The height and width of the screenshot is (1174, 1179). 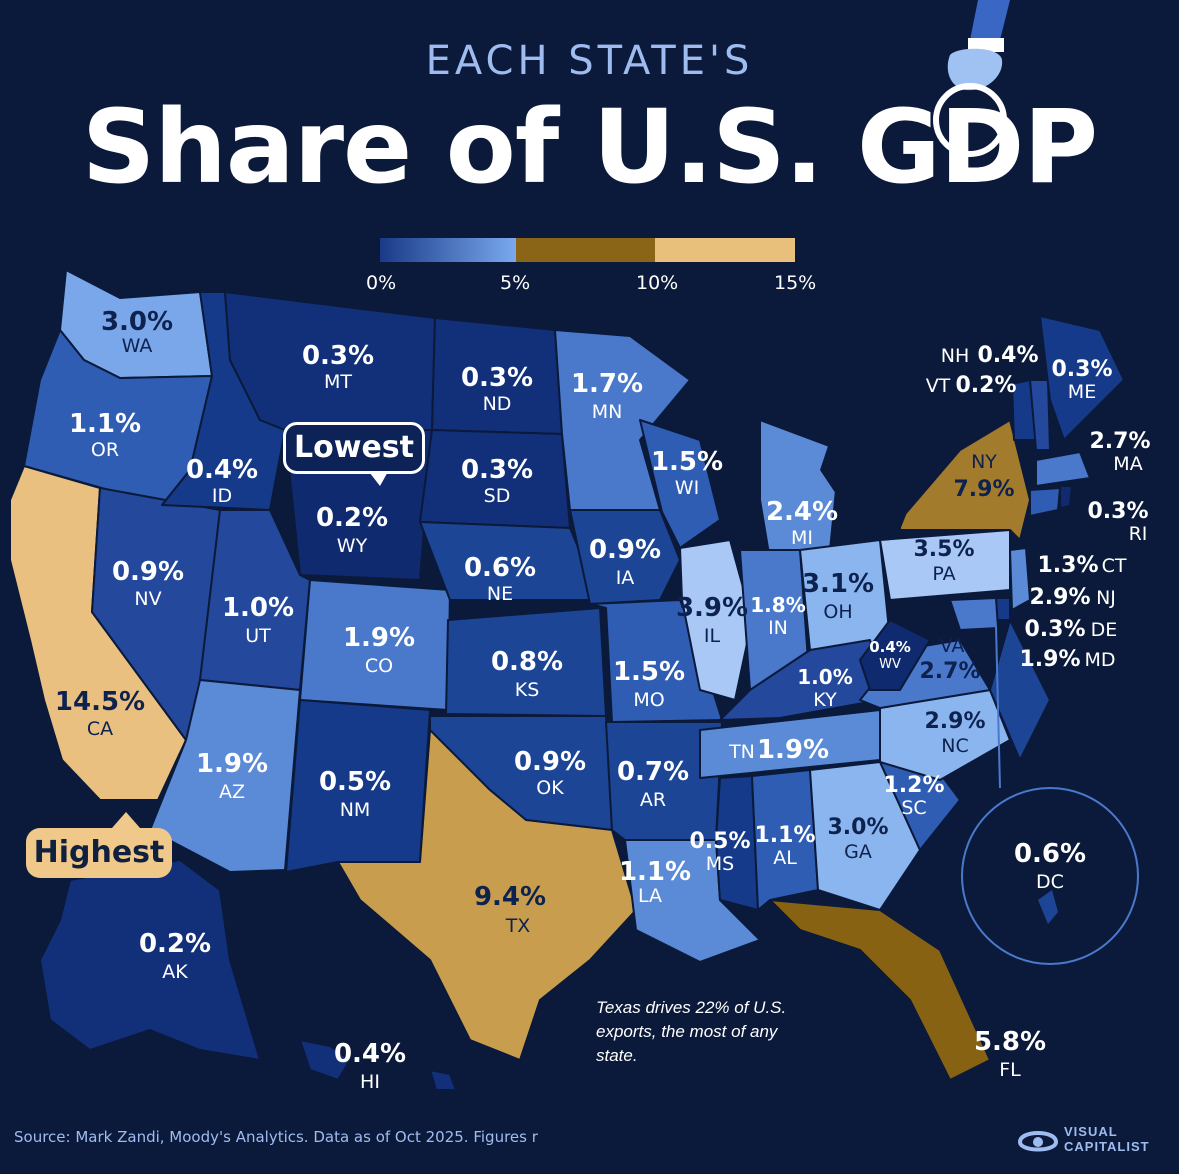 I want to click on label-nd-pct: 0.3%, so click(x=497, y=378).